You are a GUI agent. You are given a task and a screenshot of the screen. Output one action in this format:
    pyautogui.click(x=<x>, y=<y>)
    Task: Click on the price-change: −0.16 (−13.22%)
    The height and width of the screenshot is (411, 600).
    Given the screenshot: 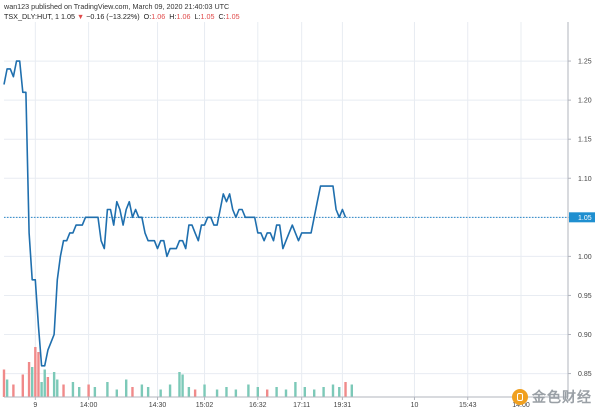 What is the action you would take?
    pyautogui.click(x=113, y=16)
    